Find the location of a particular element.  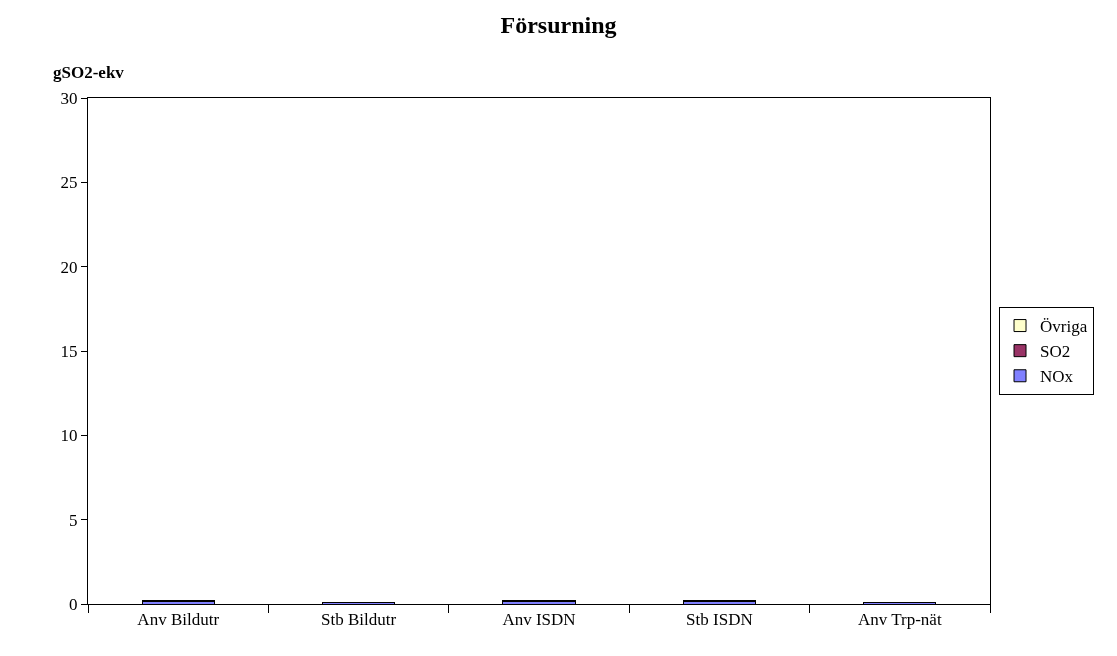

x-tick-label: Stb Bildutr is located at coordinates (359, 620).